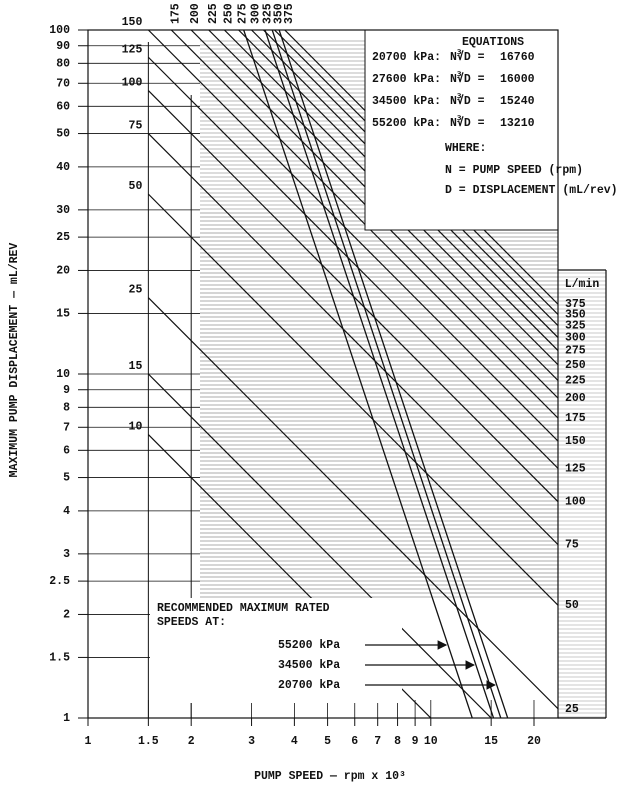 The height and width of the screenshot is (793, 637). Describe the element at coordinates (66, 390) in the screenshot. I see `y-tick-label: 9` at that location.